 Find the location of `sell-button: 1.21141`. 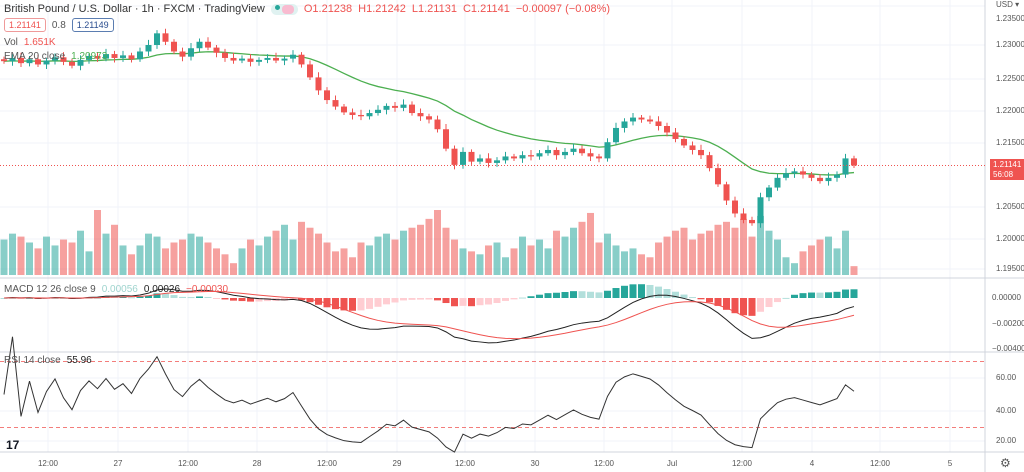

sell-button: 1.21141 is located at coordinates (25, 25).